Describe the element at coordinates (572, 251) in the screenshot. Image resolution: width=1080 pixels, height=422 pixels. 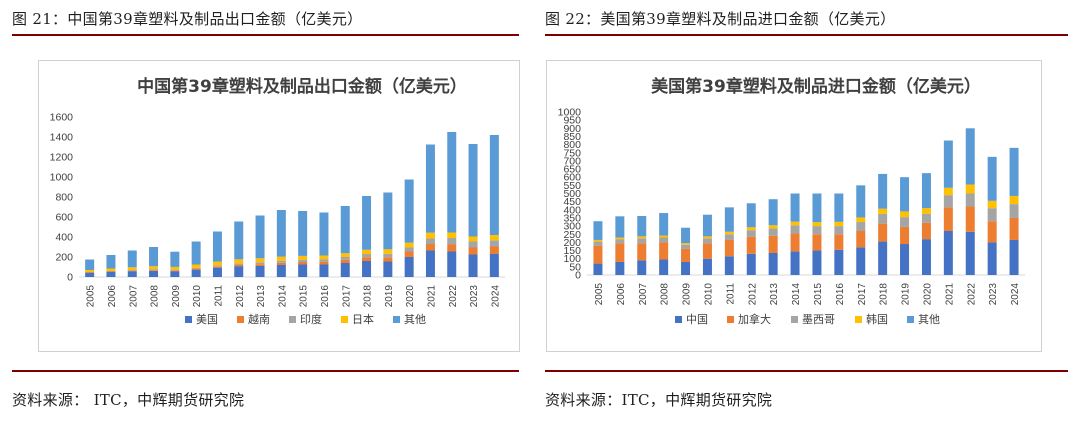
I see `y-tick-label: 150` at that location.